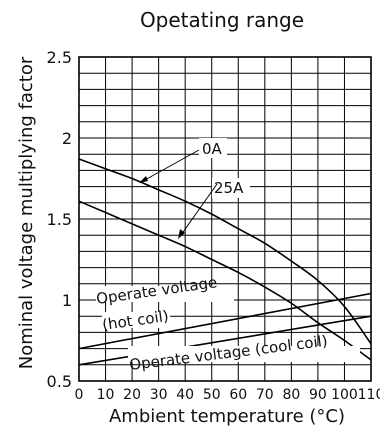  Describe the element at coordinates (156, 290) in the screenshot. I see `annotation-hot-coil-line1: Operate voltage` at that location.